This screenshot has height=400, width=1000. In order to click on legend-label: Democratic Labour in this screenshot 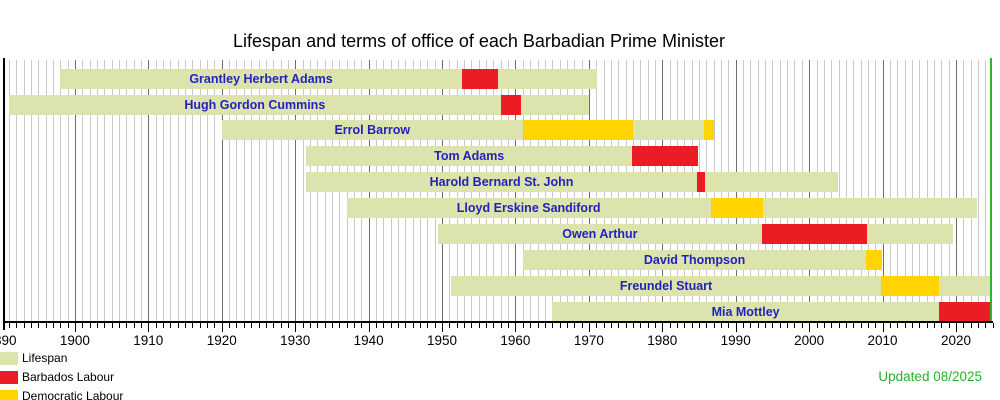, I will do `click(73, 394)`.